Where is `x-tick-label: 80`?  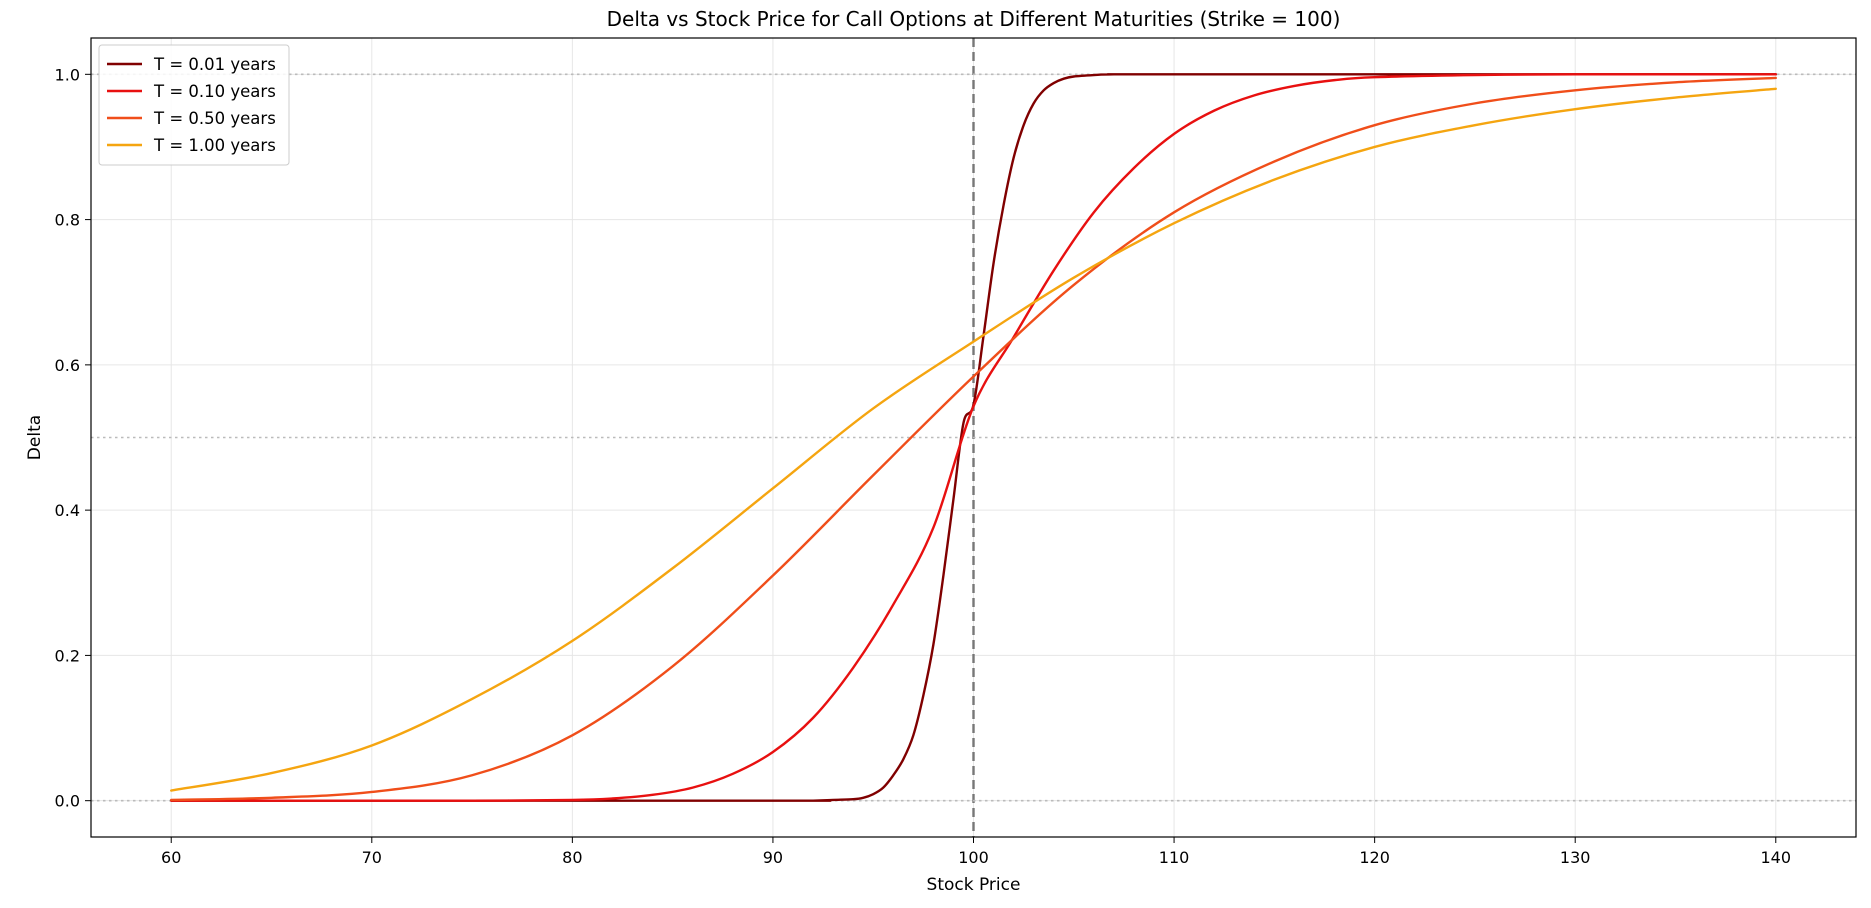
x-tick-label: 80 is located at coordinates (572, 857).